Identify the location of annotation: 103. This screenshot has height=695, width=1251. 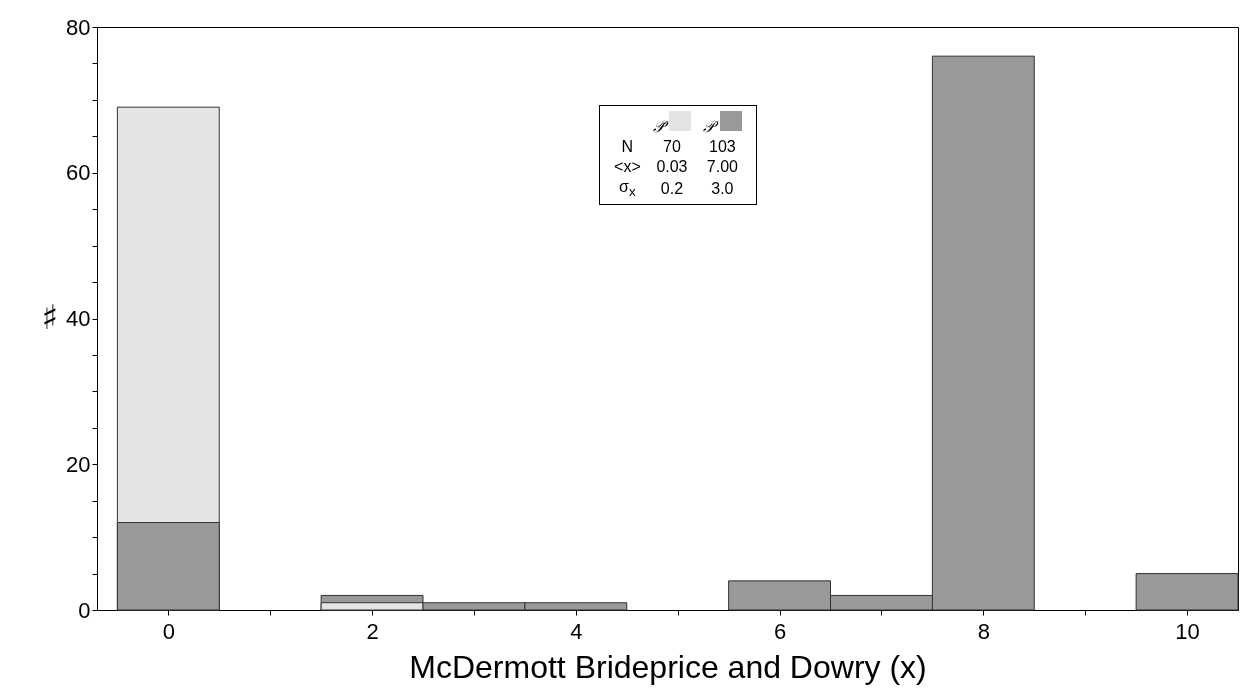
(722, 147).